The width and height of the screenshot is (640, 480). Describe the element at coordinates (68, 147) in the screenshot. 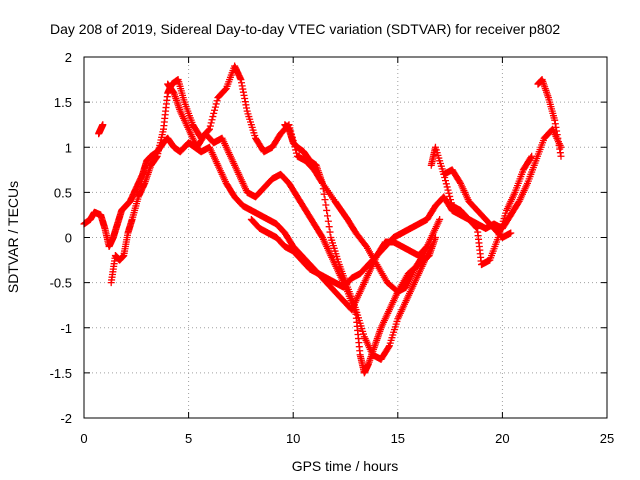

I see `y-tick-label: 1` at that location.